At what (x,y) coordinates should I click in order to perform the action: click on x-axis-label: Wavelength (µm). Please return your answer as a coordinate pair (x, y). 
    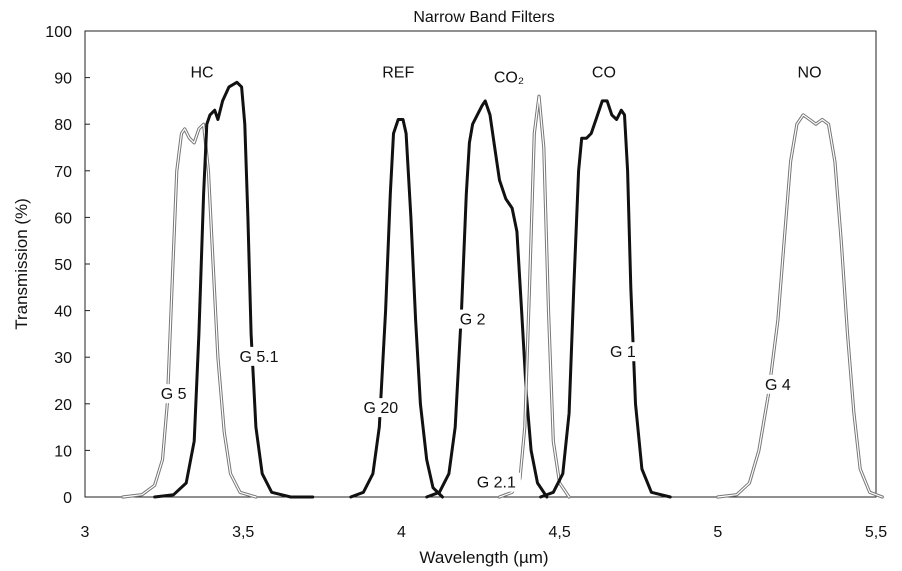
    Looking at the image, I should click on (483, 557).